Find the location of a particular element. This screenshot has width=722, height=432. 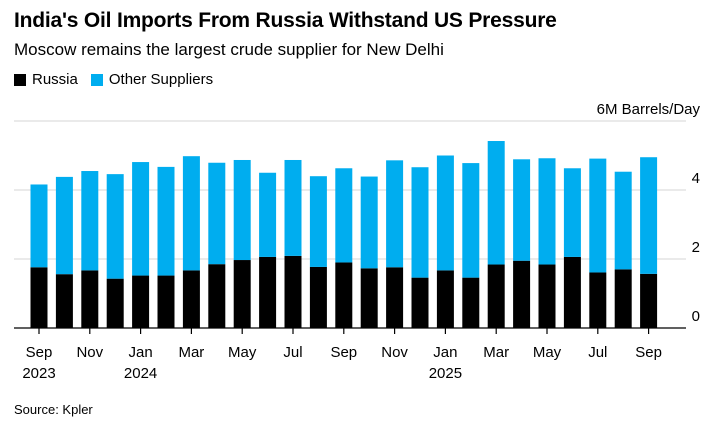

legend-item-russia: Russia is located at coordinates (46, 79).